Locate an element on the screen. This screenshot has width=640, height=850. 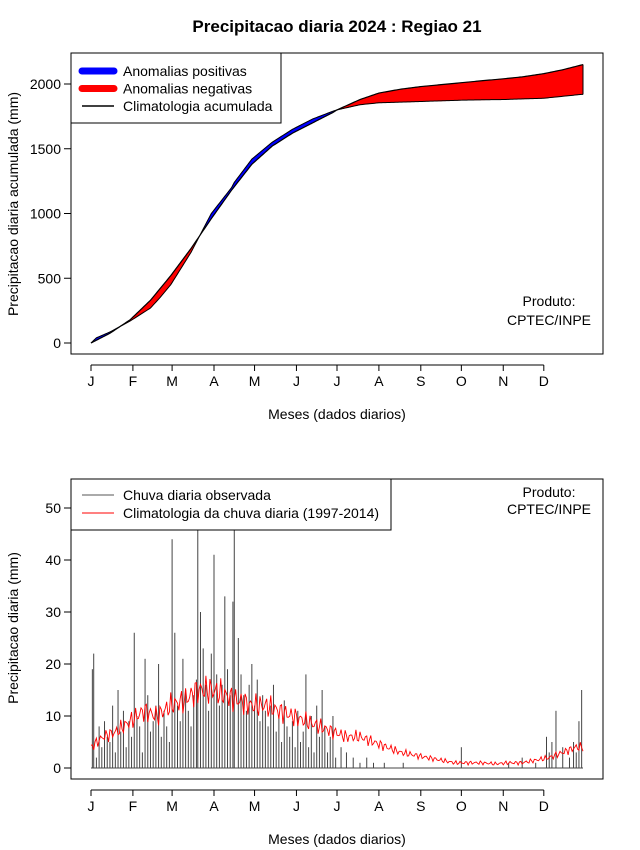
y-tick-label: 50 is located at coordinates (53, 508).